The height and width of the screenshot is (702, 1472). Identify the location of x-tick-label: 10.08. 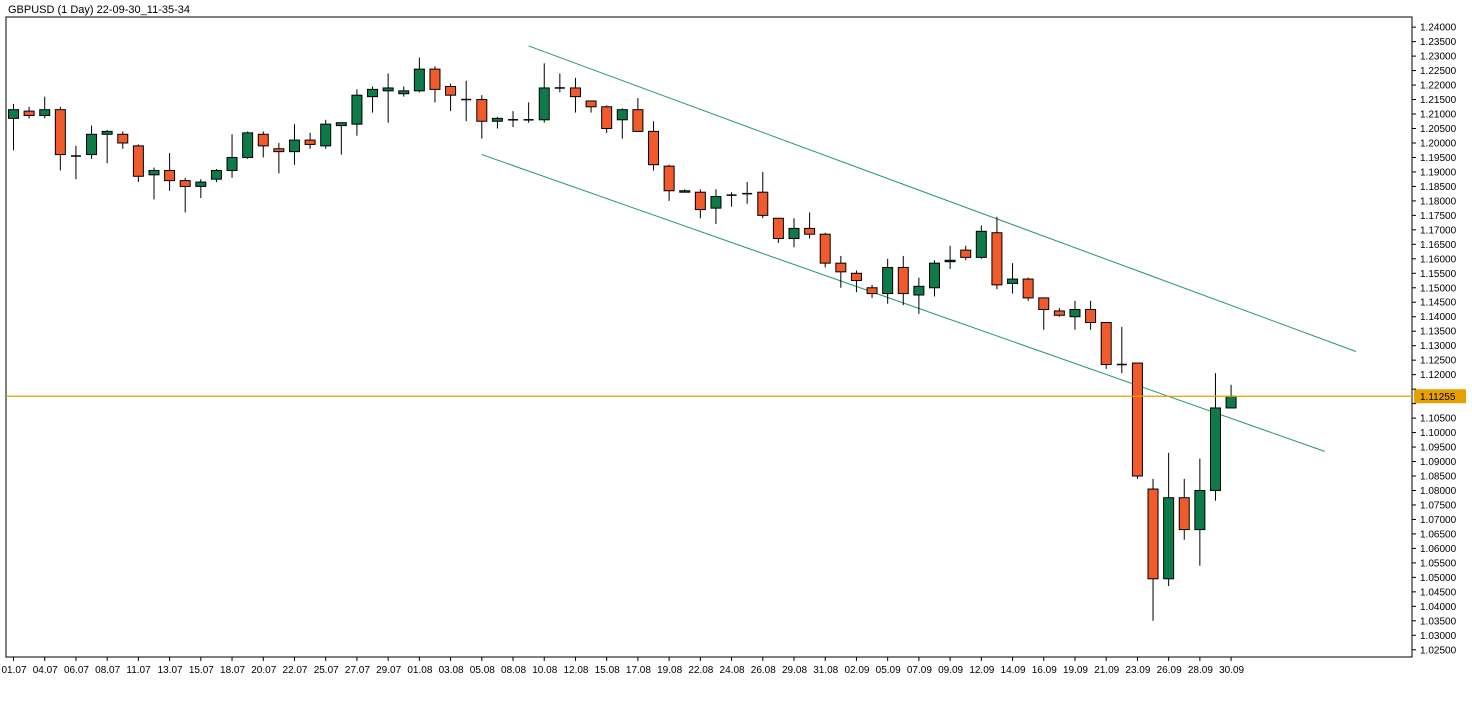
(544, 670).